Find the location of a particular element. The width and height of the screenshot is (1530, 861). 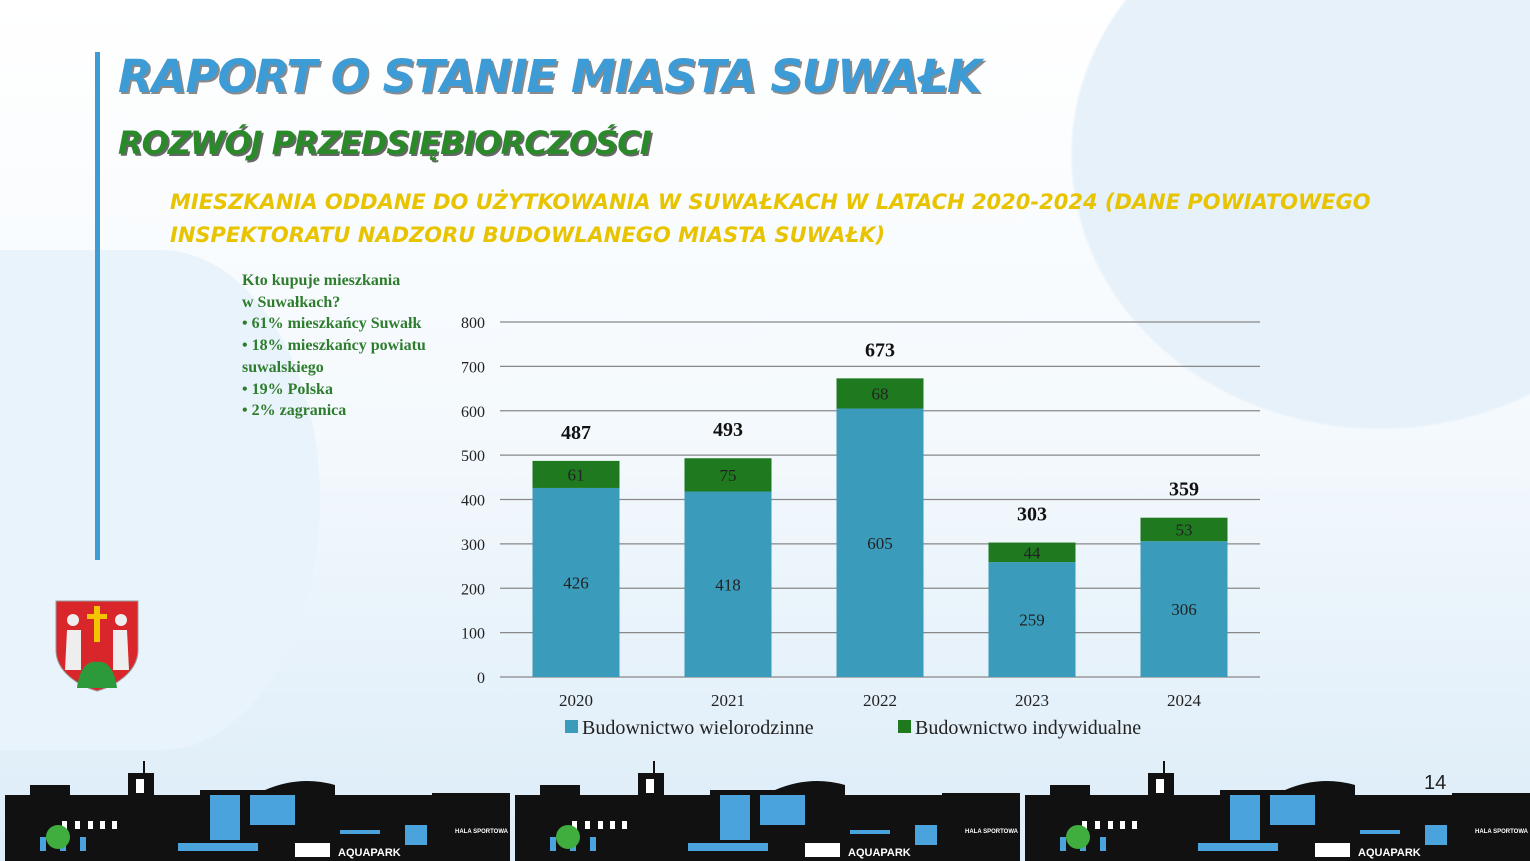

bar-total-label: 493 is located at coordinates (728, 430).